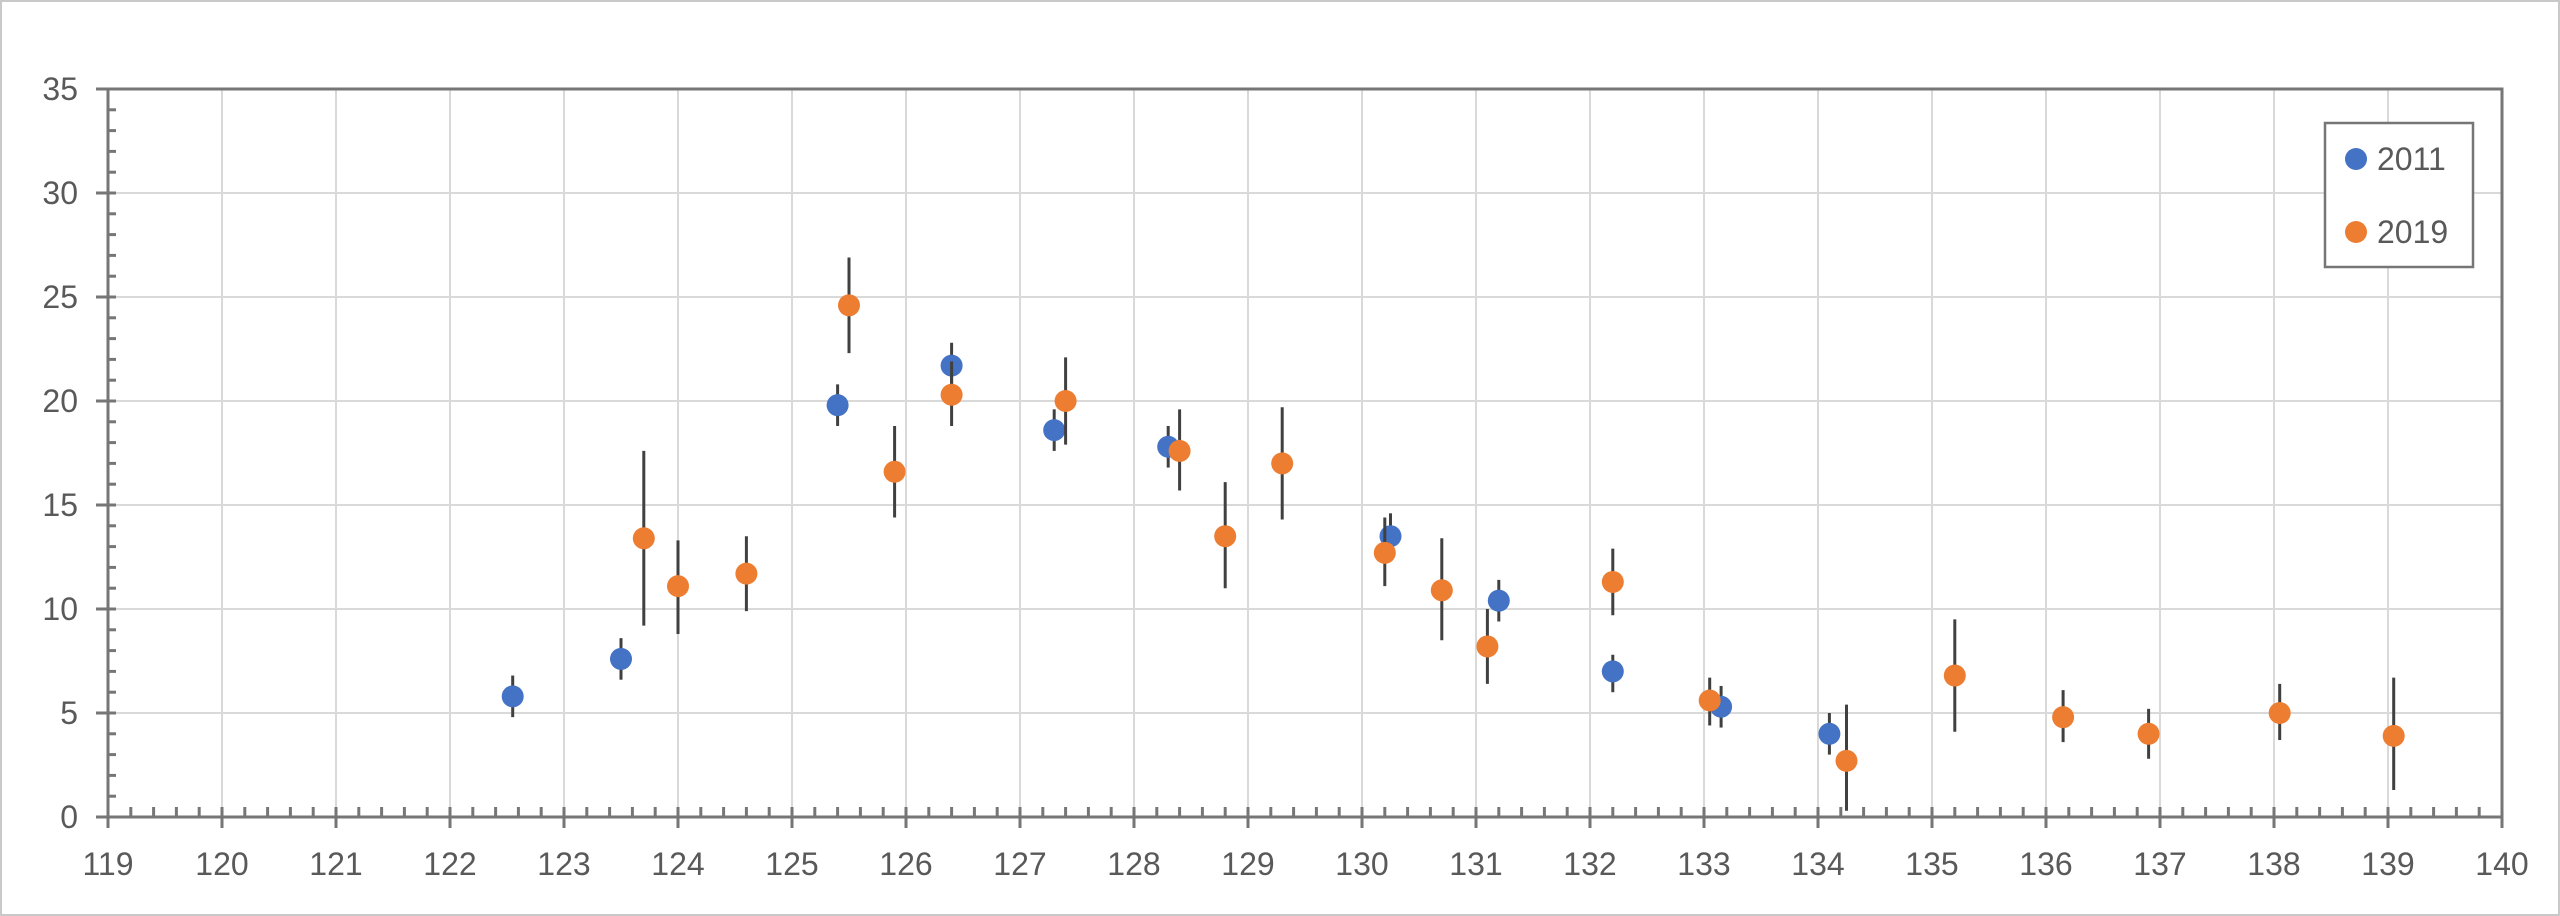 Image resolution: width=2560 pixels, height=916 pixels. What do you see at coordinates (60, 401) in the screenshot?
I see `y-tick-label: 20` at bounding box center [60, 401].